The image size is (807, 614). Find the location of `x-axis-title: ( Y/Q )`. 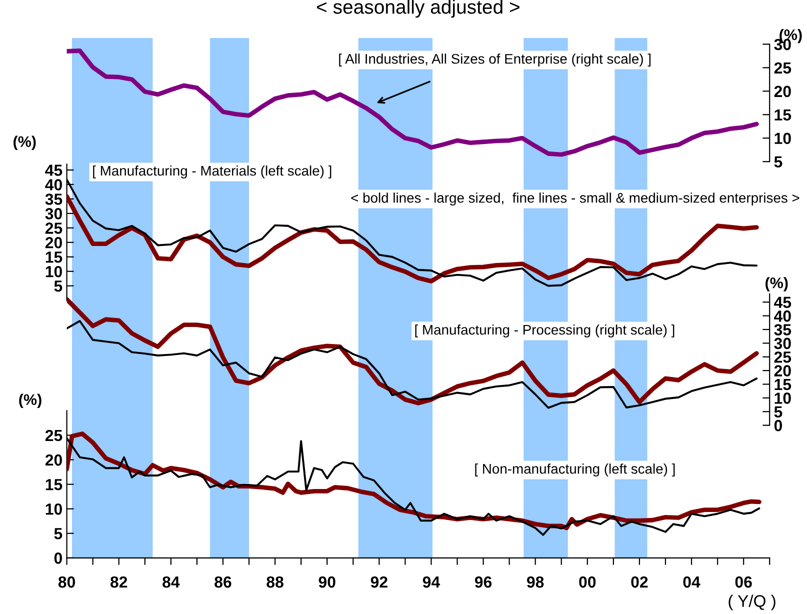

x-axis-title: ( Y/Q ) is located at coordinates (752, 602).